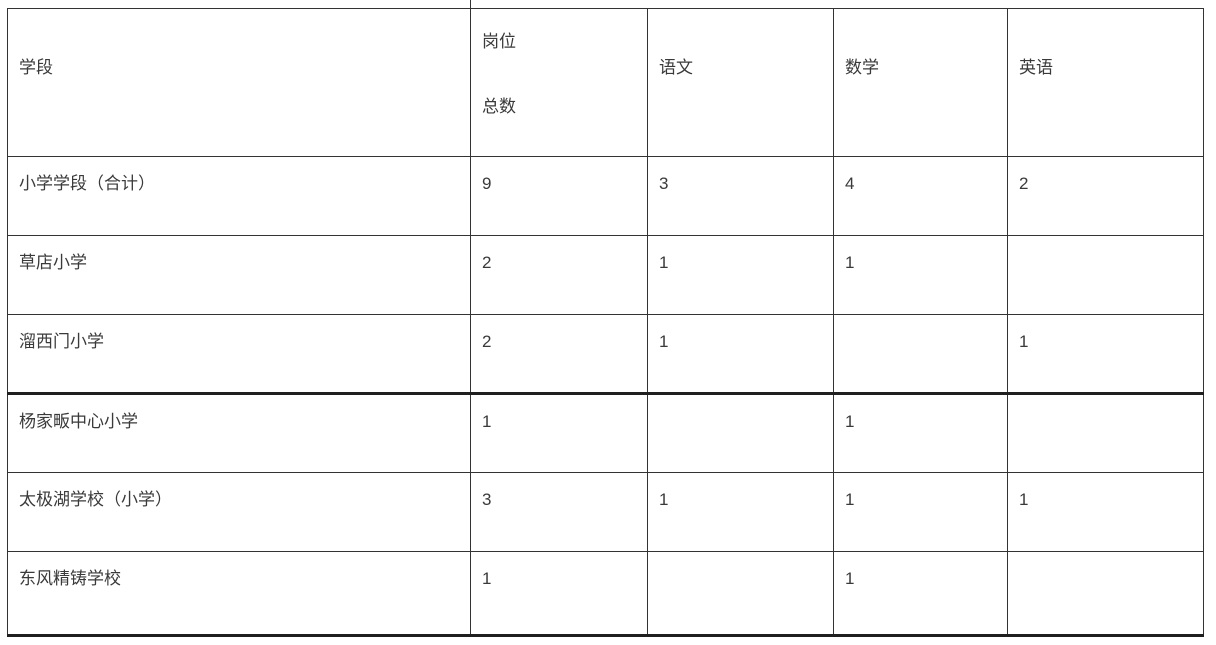 Image resolution: width=1216 pixels, height=645 pixels. Describe the element at coordinates (239, 354) in the screenshot. I see `cell-school-name: 溜西门小学` at that location.